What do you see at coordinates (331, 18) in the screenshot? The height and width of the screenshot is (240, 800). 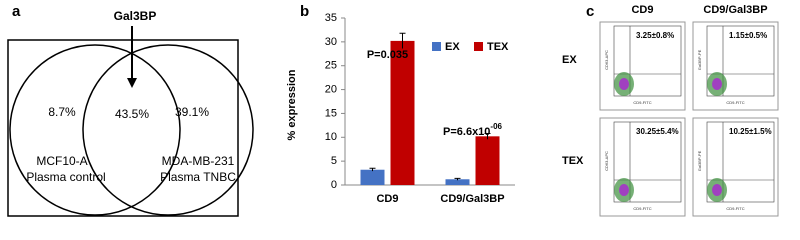 I see `y-tick-label: 35` at bounding box center [331, 18].